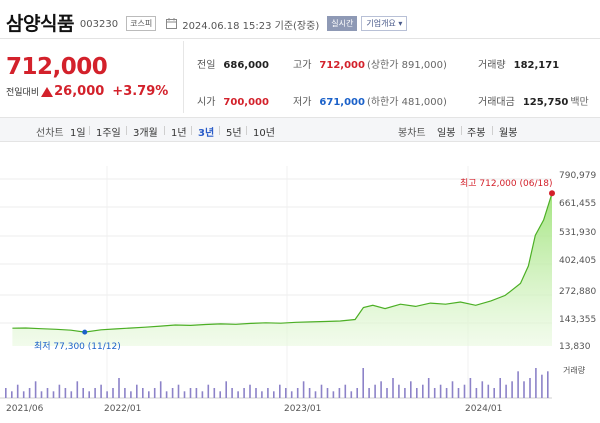  I want to click on lower-value: 481,000, so click(422, 102).